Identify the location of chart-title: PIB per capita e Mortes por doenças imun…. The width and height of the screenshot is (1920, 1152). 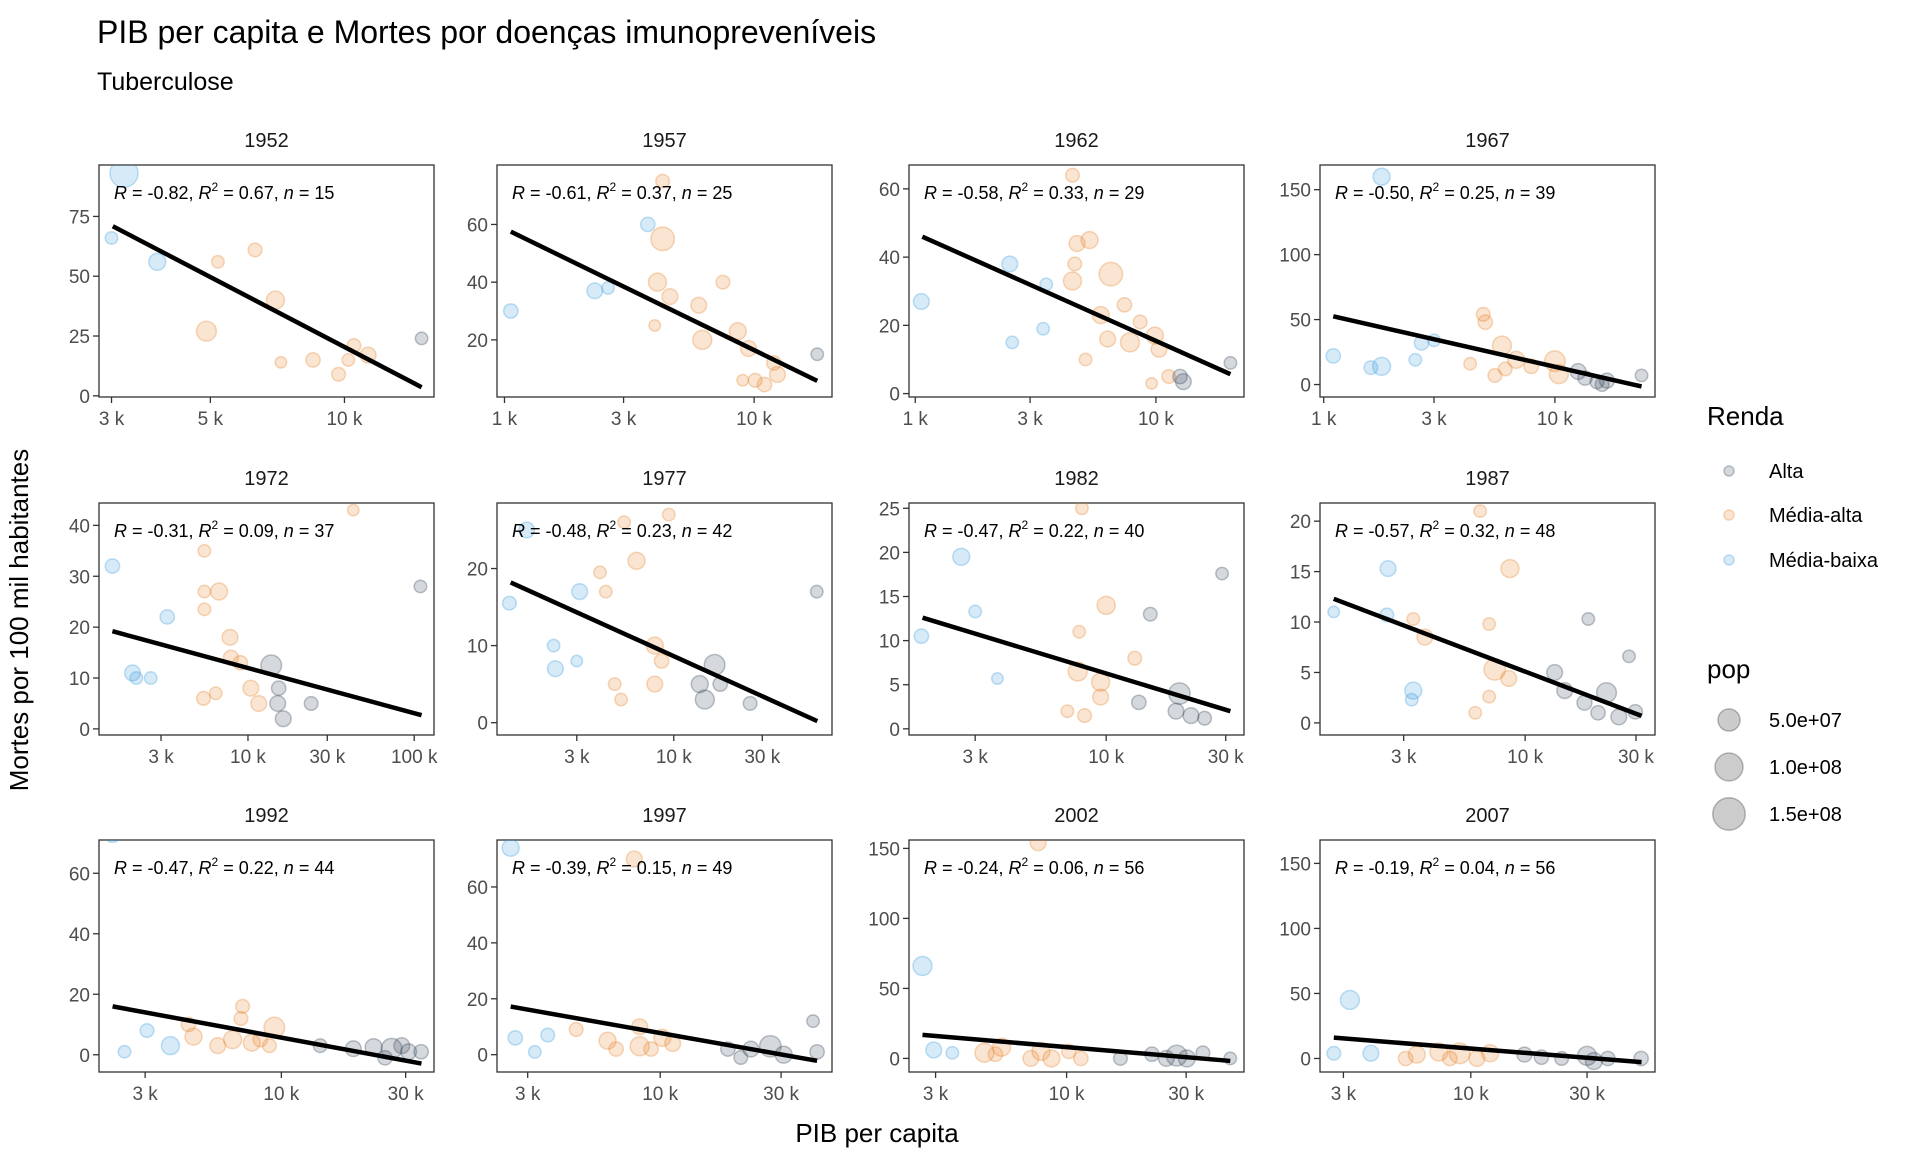
(486, 32).